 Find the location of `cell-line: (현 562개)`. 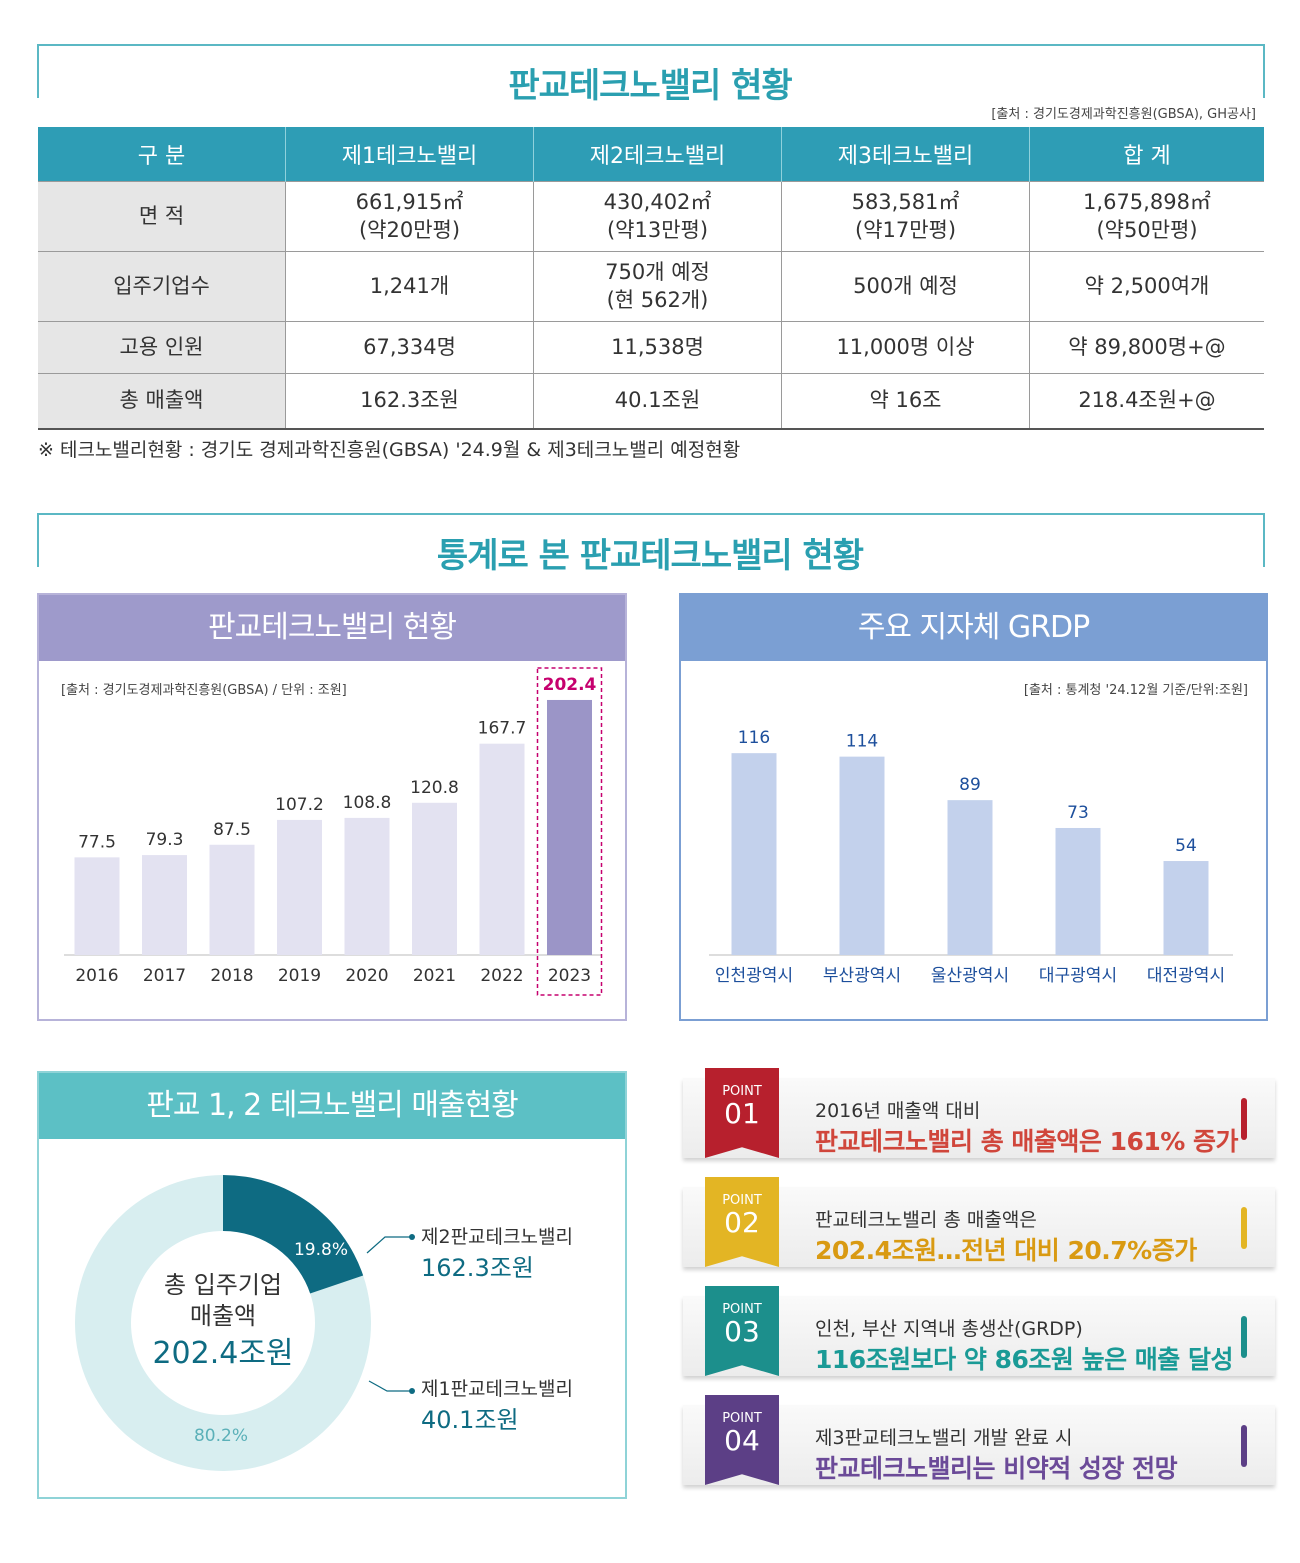

cell-line: (현 562개) is located at coordinates (657, 299).